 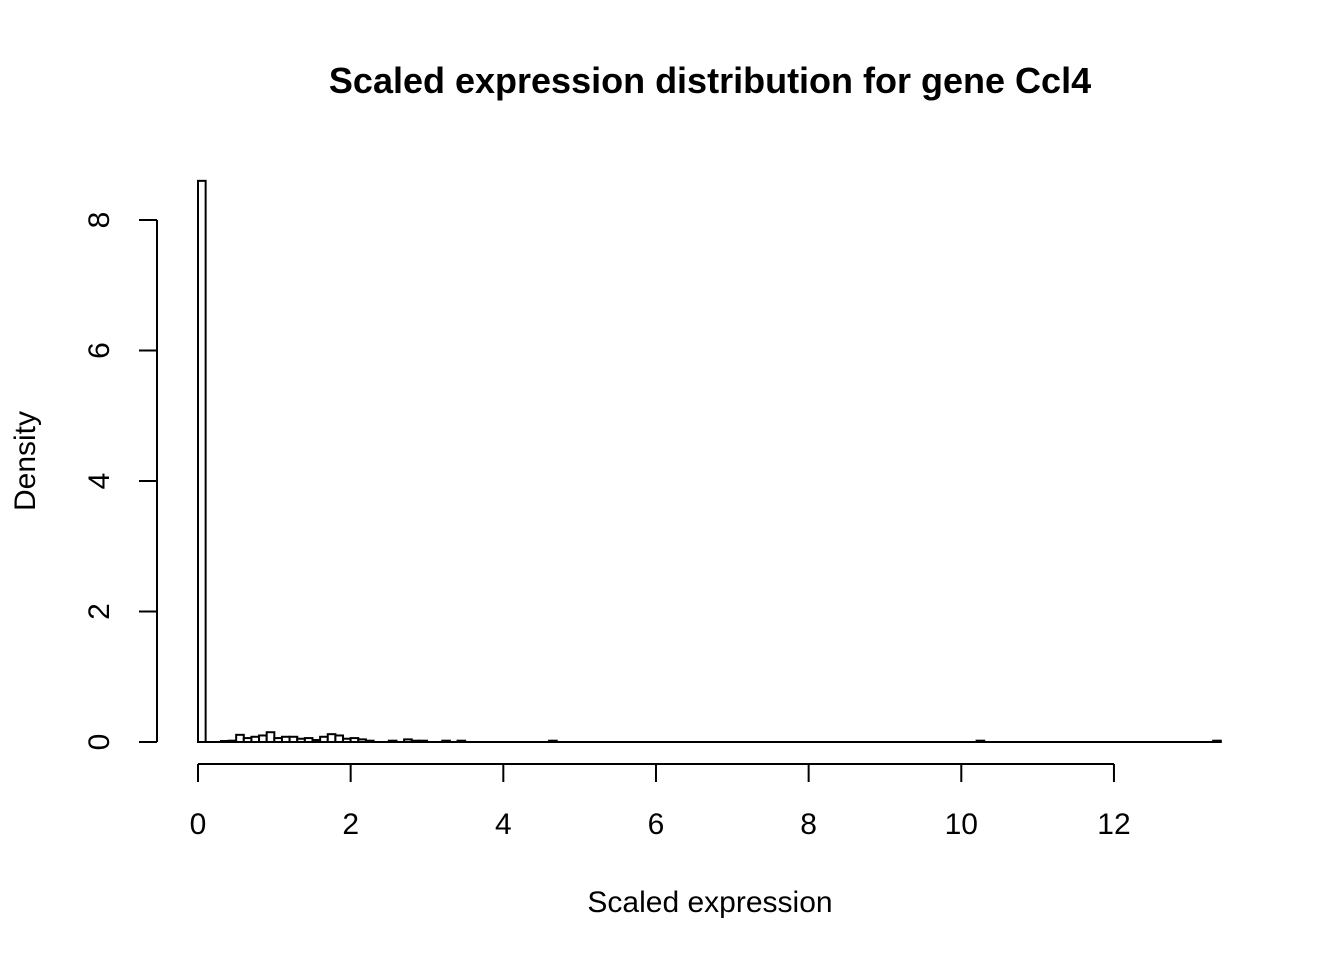 What do you see at coordinates (1113, 824) in the screenshot?
I see `x-tick-label-12: 12` at bounding box center [1113, 824].